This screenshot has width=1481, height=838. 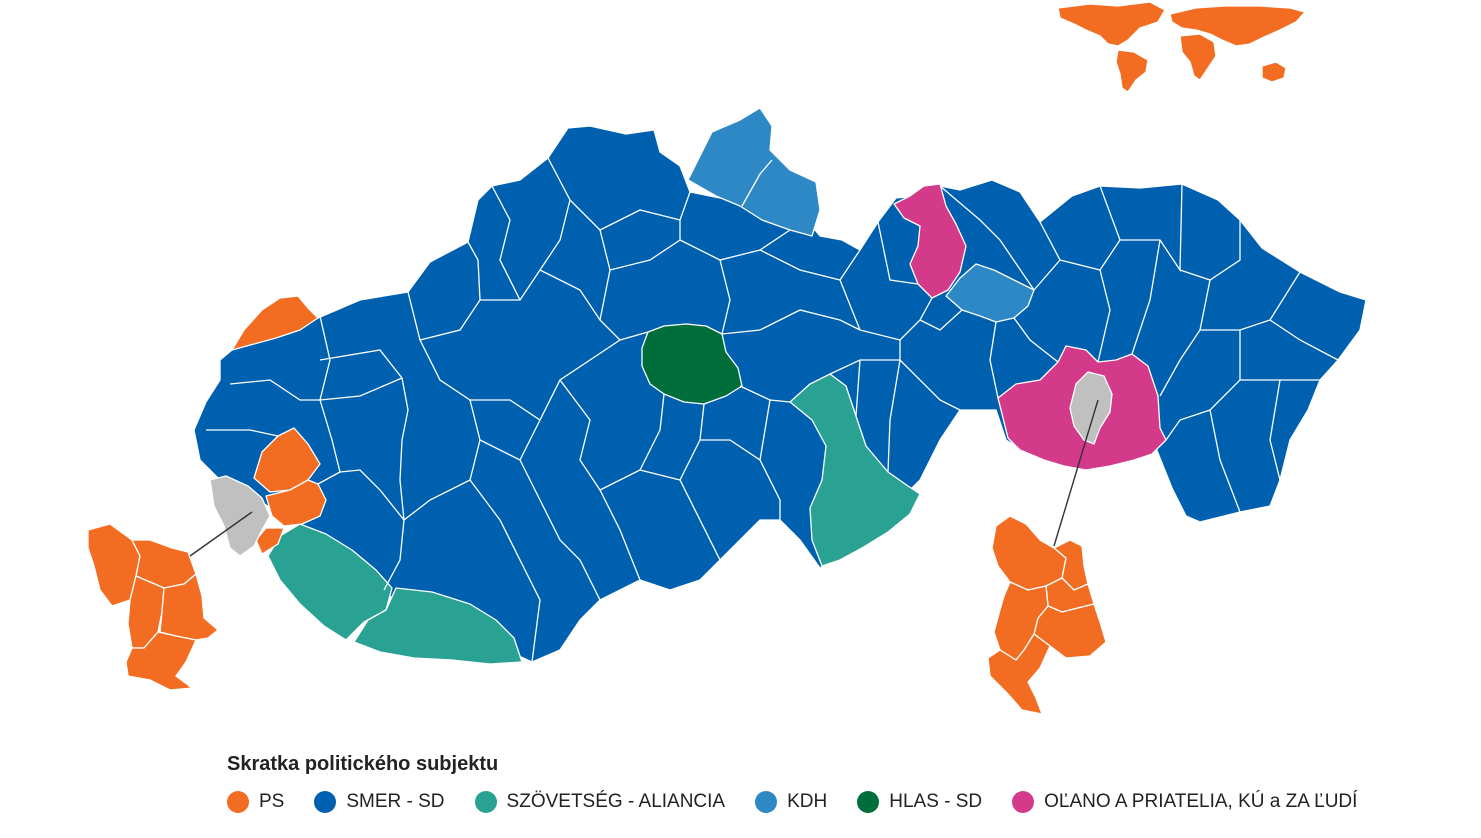 What do you see at coordinates (221, 534) in the screenshot?
I see `inset-ba-leader-line` at bounding box center [221, 534].